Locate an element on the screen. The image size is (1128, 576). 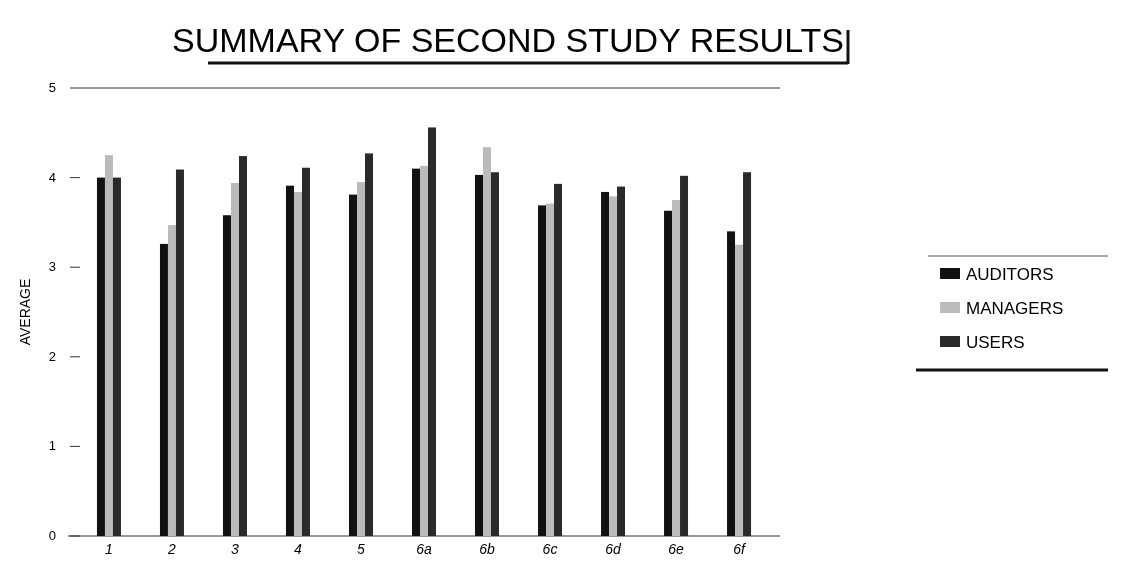
y-tick-label: 4 is located at coordinates (52, 177).